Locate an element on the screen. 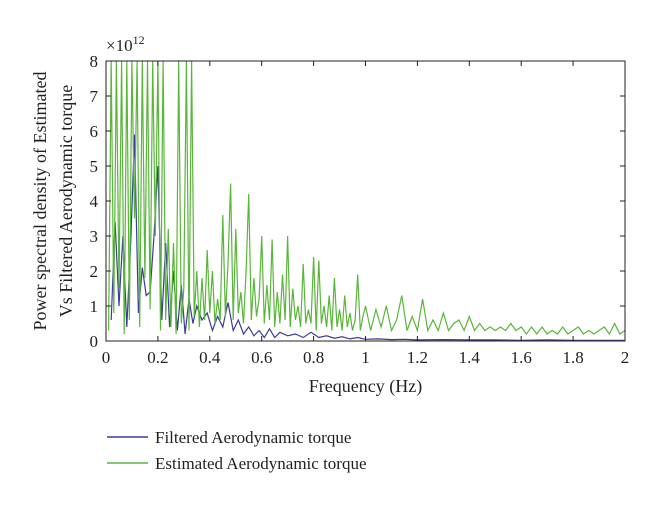  y-tick-label: 4 is located at coordinates (94, 201).